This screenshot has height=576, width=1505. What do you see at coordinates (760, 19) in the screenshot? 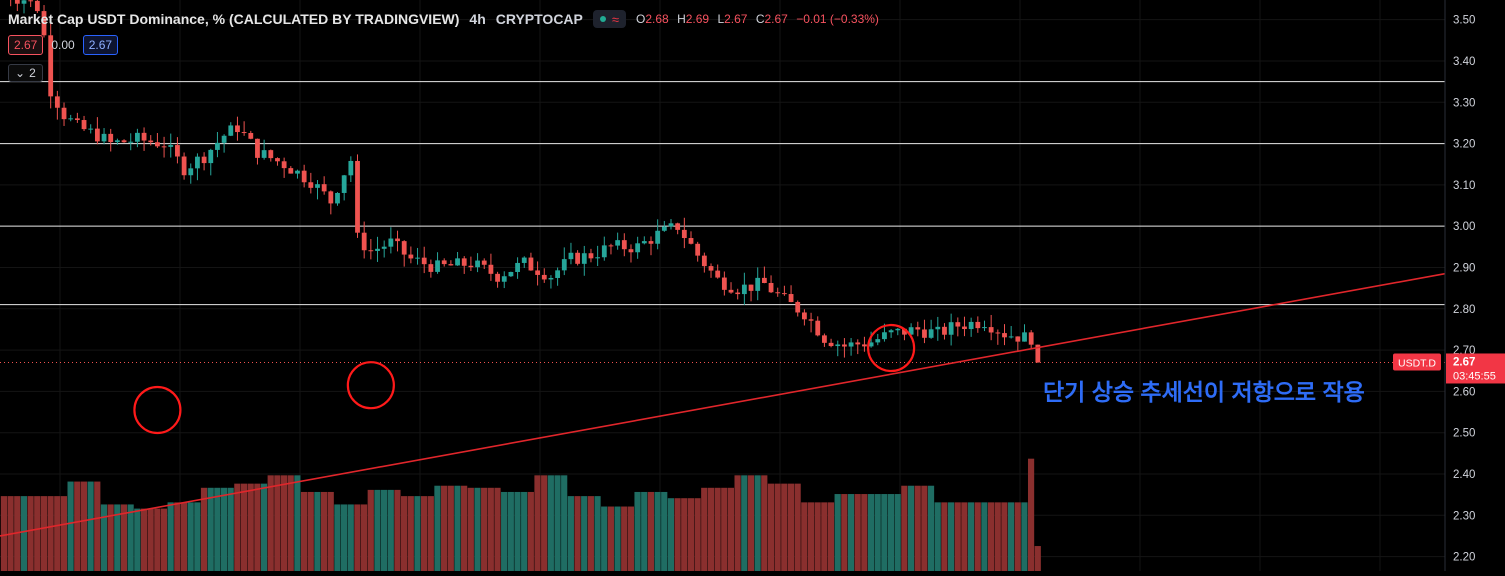
I see `ohlc-close-label: C` at bounding box center [760, 19].